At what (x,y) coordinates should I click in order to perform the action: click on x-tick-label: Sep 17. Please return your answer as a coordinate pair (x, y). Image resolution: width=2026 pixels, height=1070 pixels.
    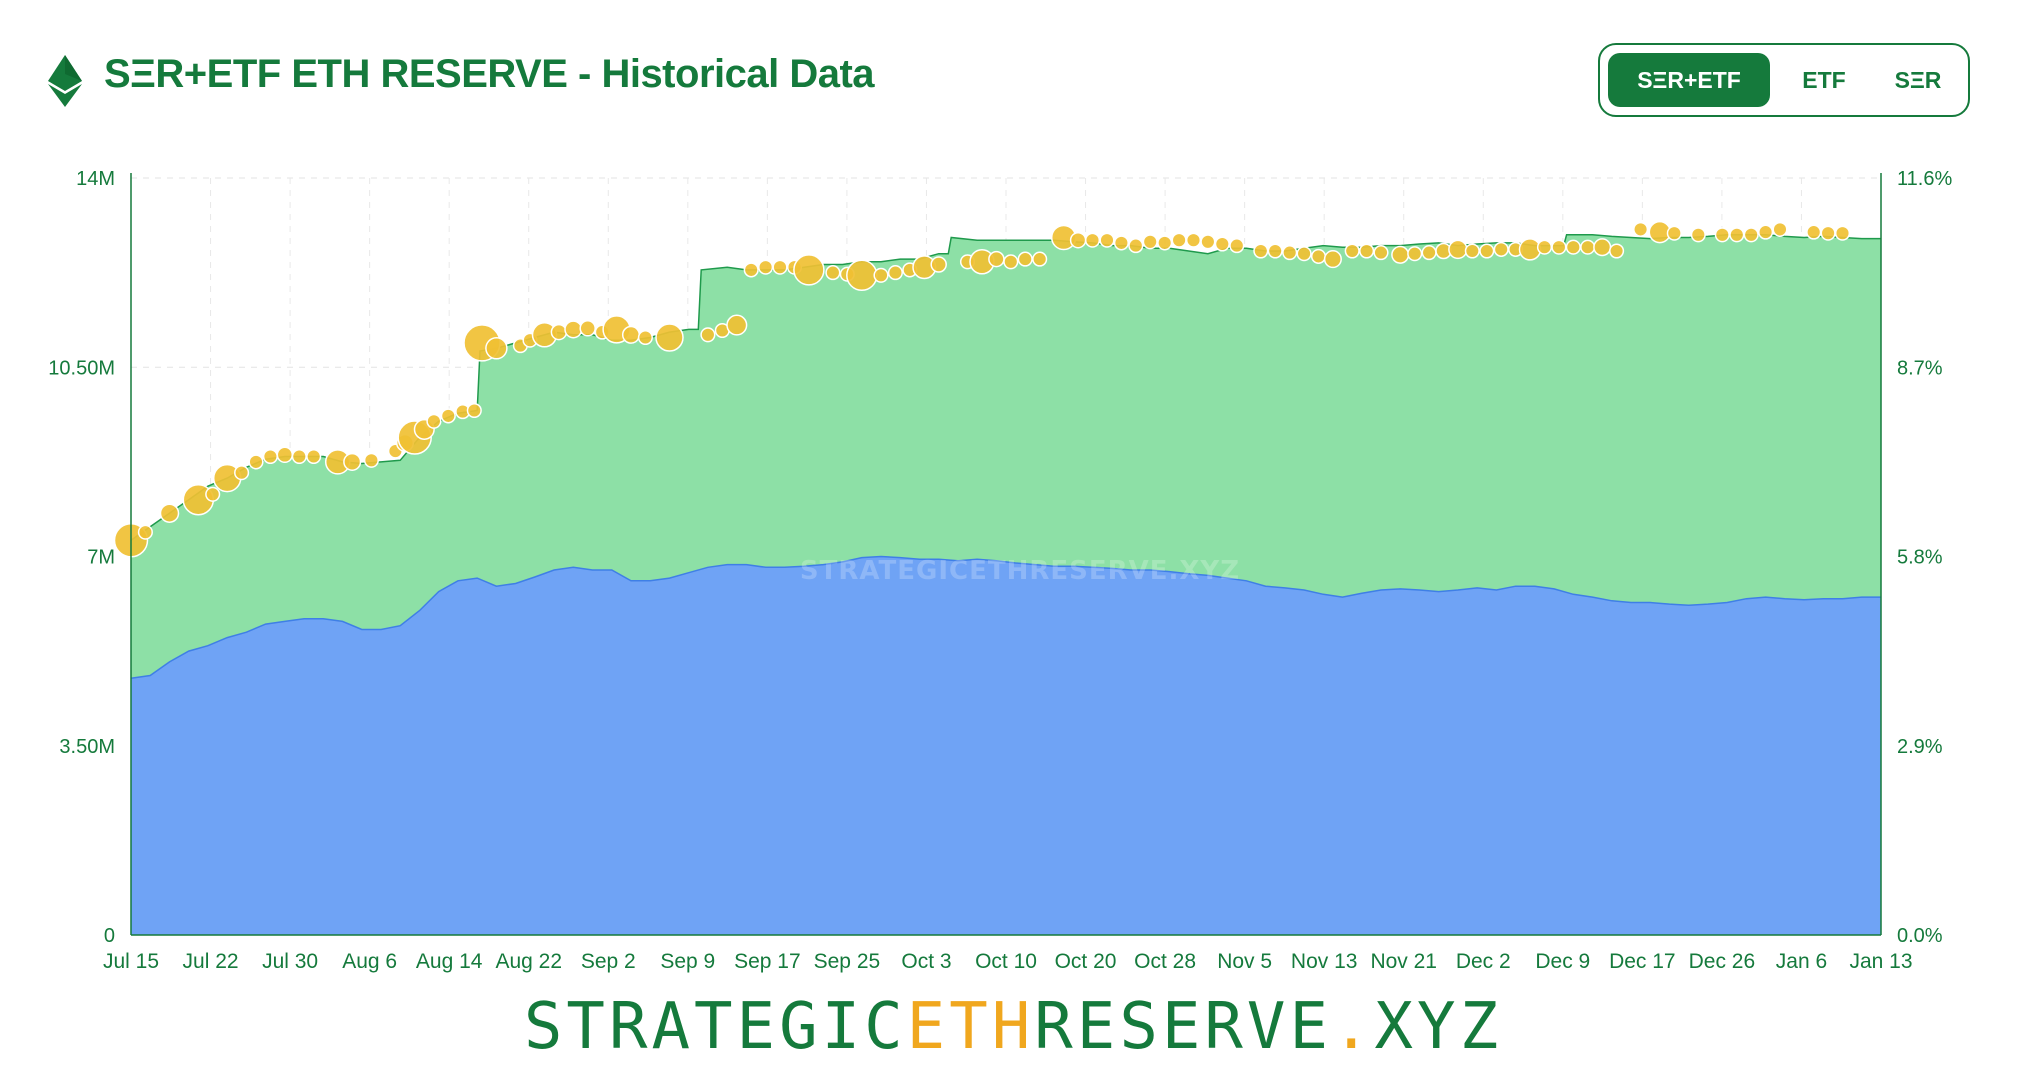
    Looking at the image, I should click on (767, 961).